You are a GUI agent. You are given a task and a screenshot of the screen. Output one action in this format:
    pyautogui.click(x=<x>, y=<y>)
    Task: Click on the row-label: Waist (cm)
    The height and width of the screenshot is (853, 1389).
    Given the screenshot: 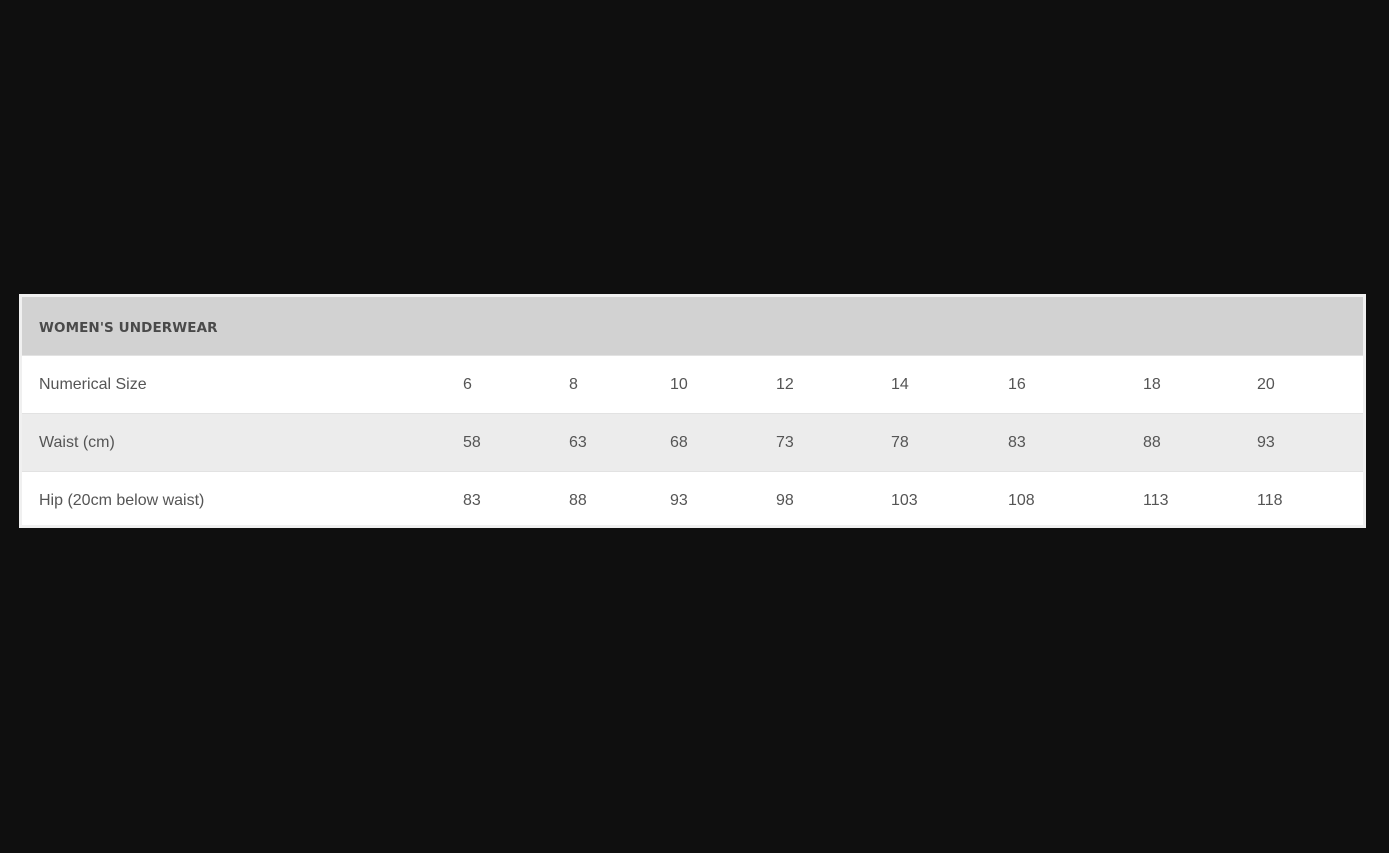 What is the action you would take?
    pyautogui.click(x=77, y=442)
    